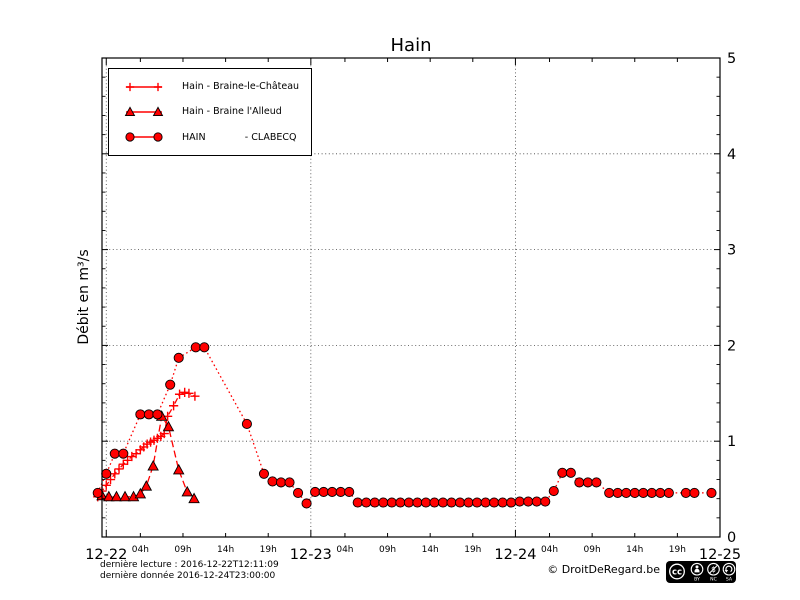 This screenshot has width=800, height=600. Describe the element at coordinates (729, 580) in the screenshot. I see `svg-text: SA` at that location.